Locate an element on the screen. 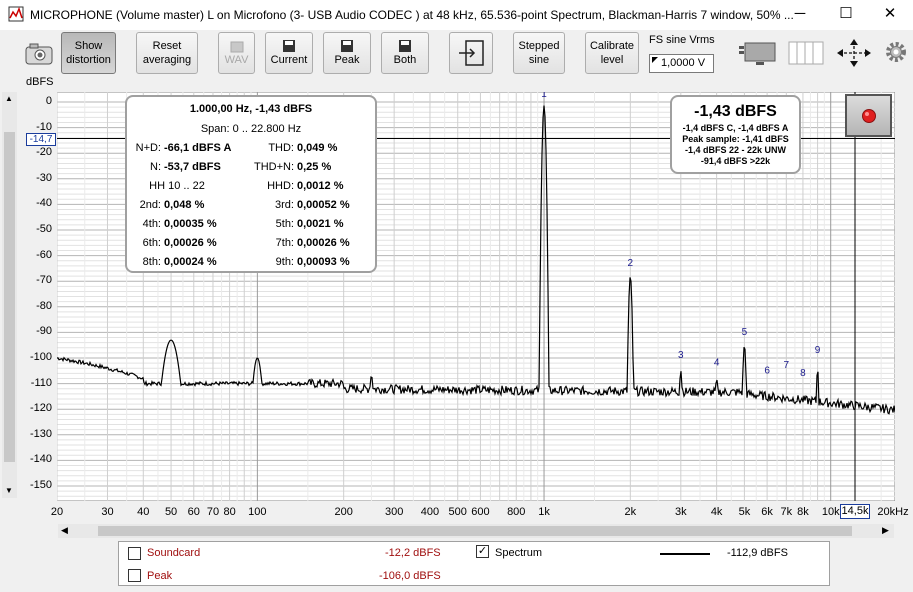  info-value: 0,00093 % is located at coordinates (323, 262).